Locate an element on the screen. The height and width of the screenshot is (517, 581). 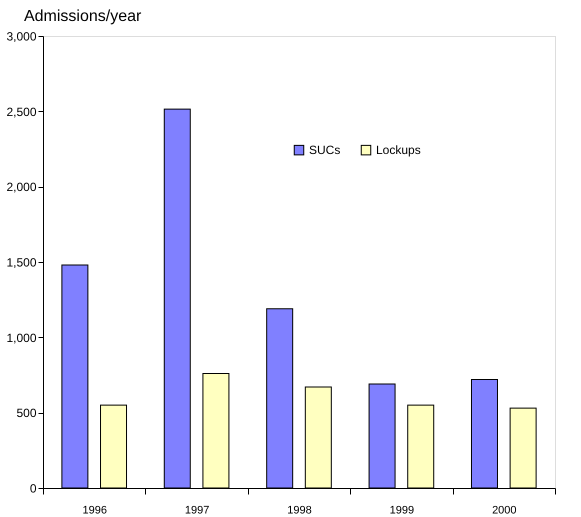
x-tick-label: 1999 is located at coordinates (402, 510).